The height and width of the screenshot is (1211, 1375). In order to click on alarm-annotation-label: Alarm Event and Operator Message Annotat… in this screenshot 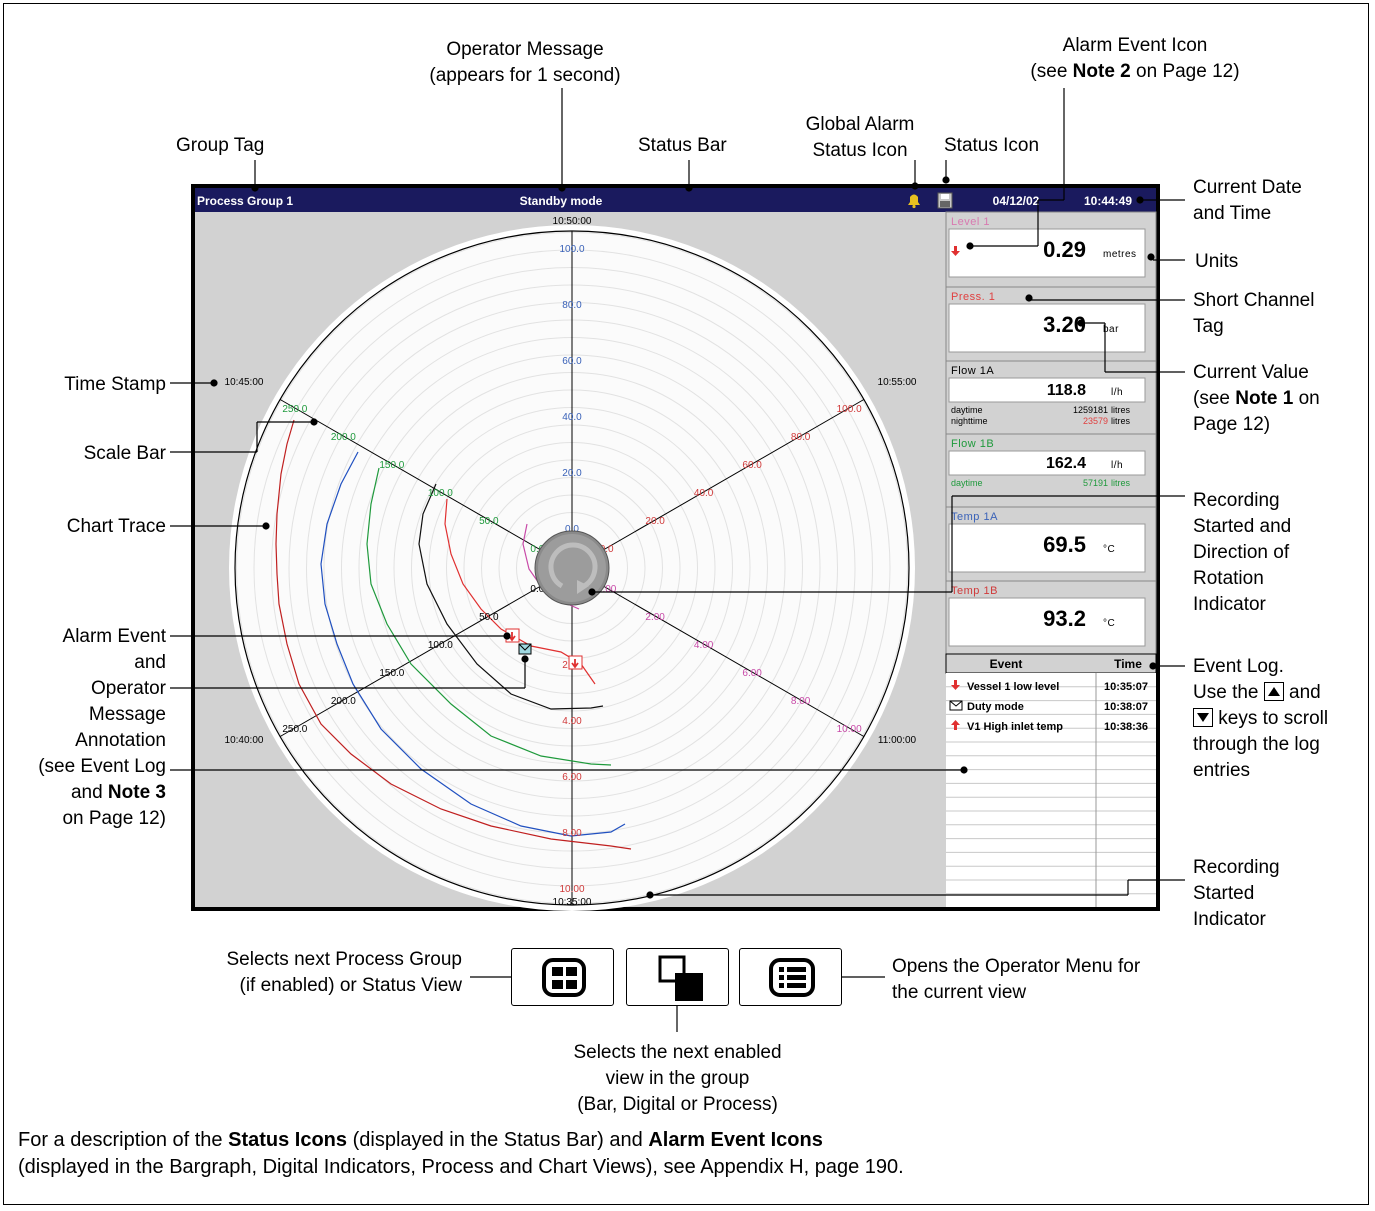, I will do `click(88, 728)`.